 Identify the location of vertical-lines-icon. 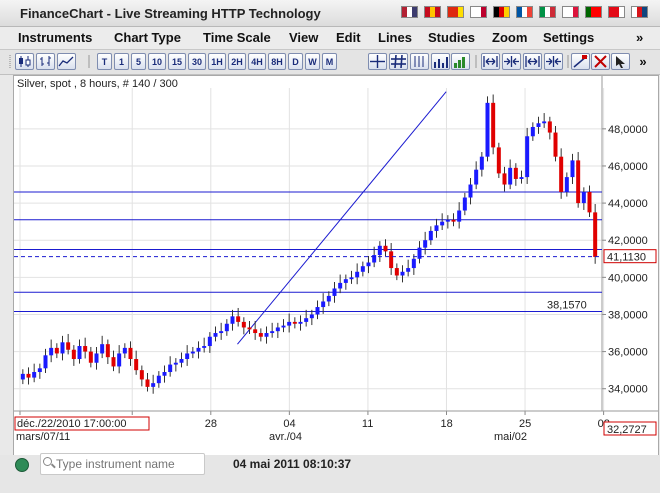
(419, 61).